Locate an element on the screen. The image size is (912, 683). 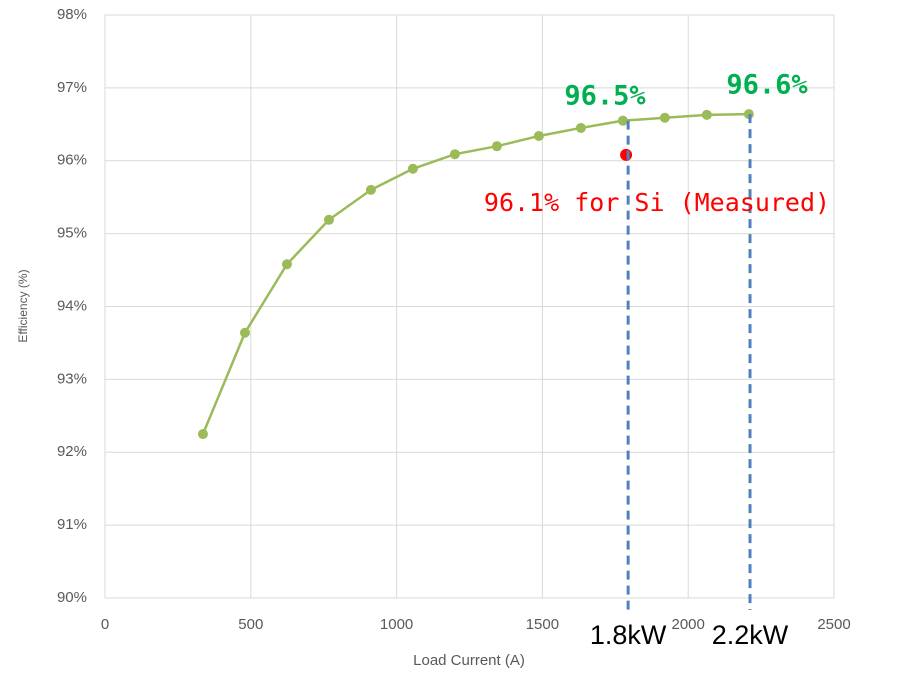
y-tick-label: 91% is located at coordinates (72, 524).